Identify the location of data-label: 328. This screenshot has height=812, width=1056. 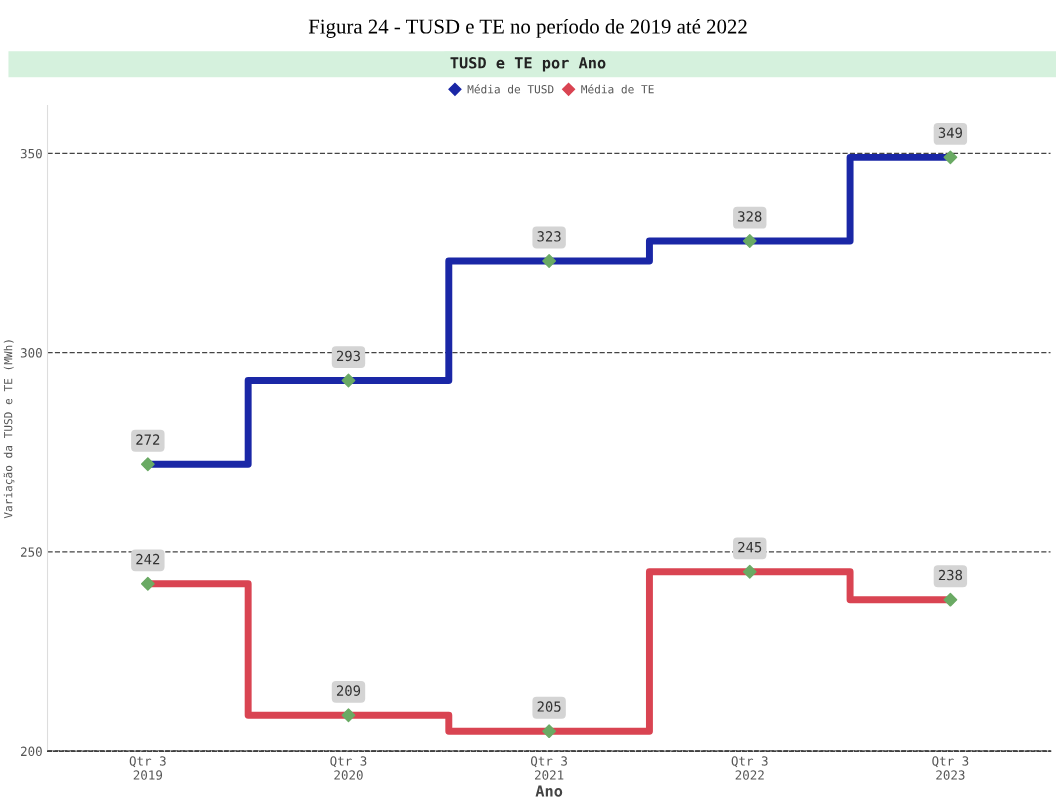
(750, 216).